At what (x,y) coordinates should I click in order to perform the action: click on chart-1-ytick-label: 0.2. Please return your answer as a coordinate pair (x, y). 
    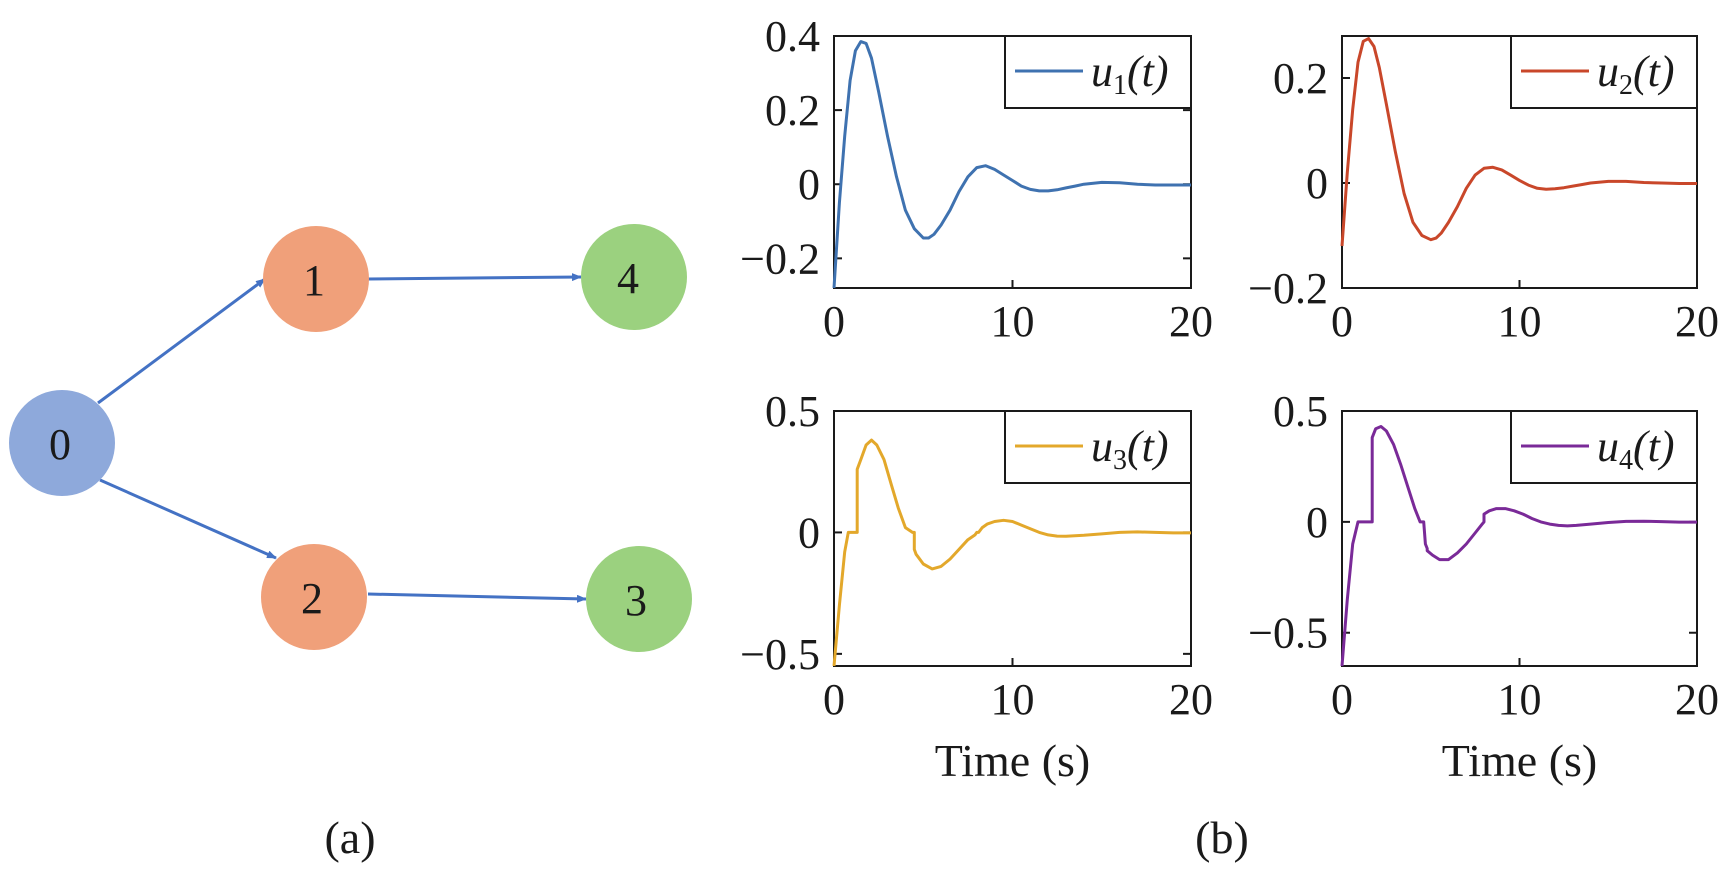
    Looking at the image, I should click on (792, 110).